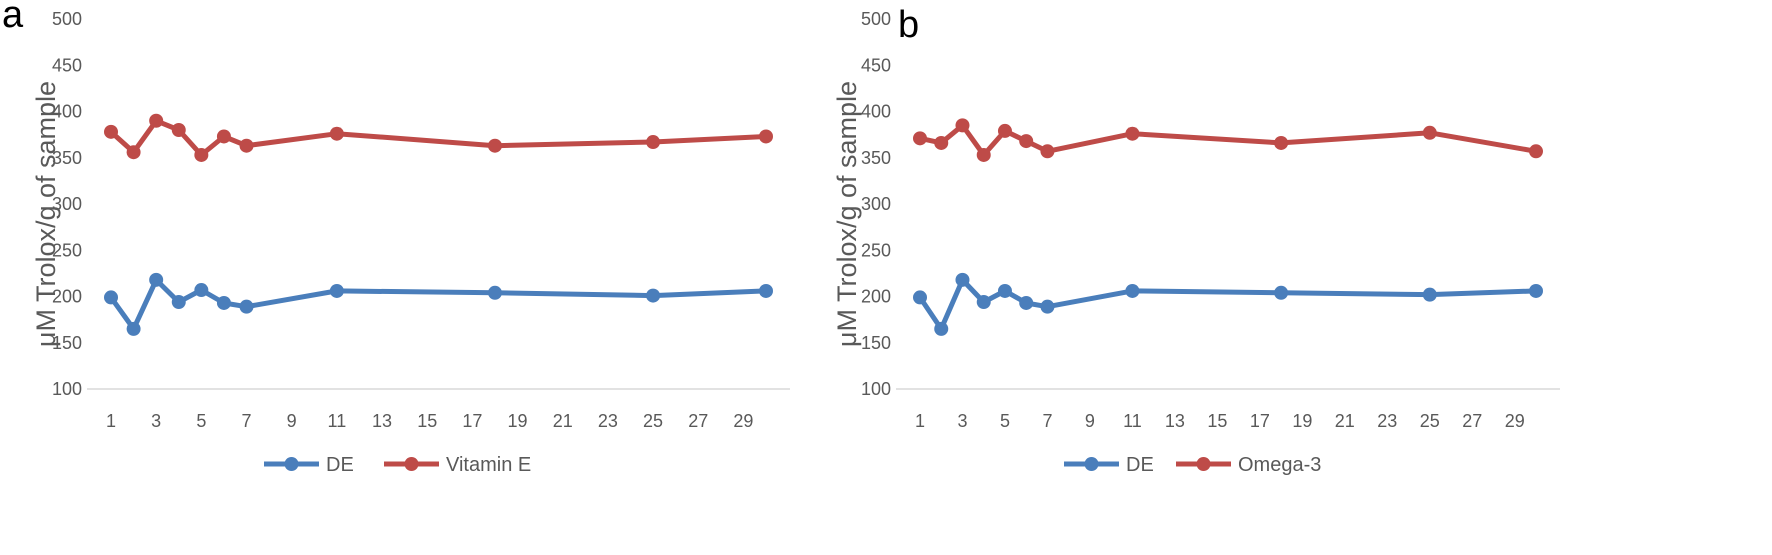 This screenshot has height=555, width=1772. I want to click on panel-letter: b, so click(909, 25).